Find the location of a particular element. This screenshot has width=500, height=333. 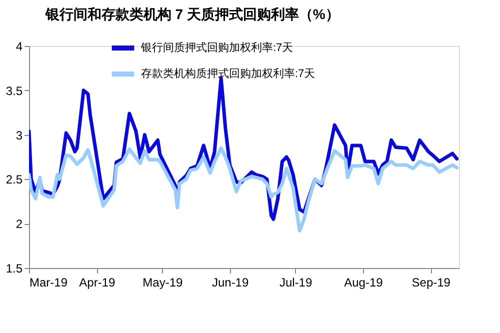

y-tick-label: 1.5 is located at coordinates (14, 269).